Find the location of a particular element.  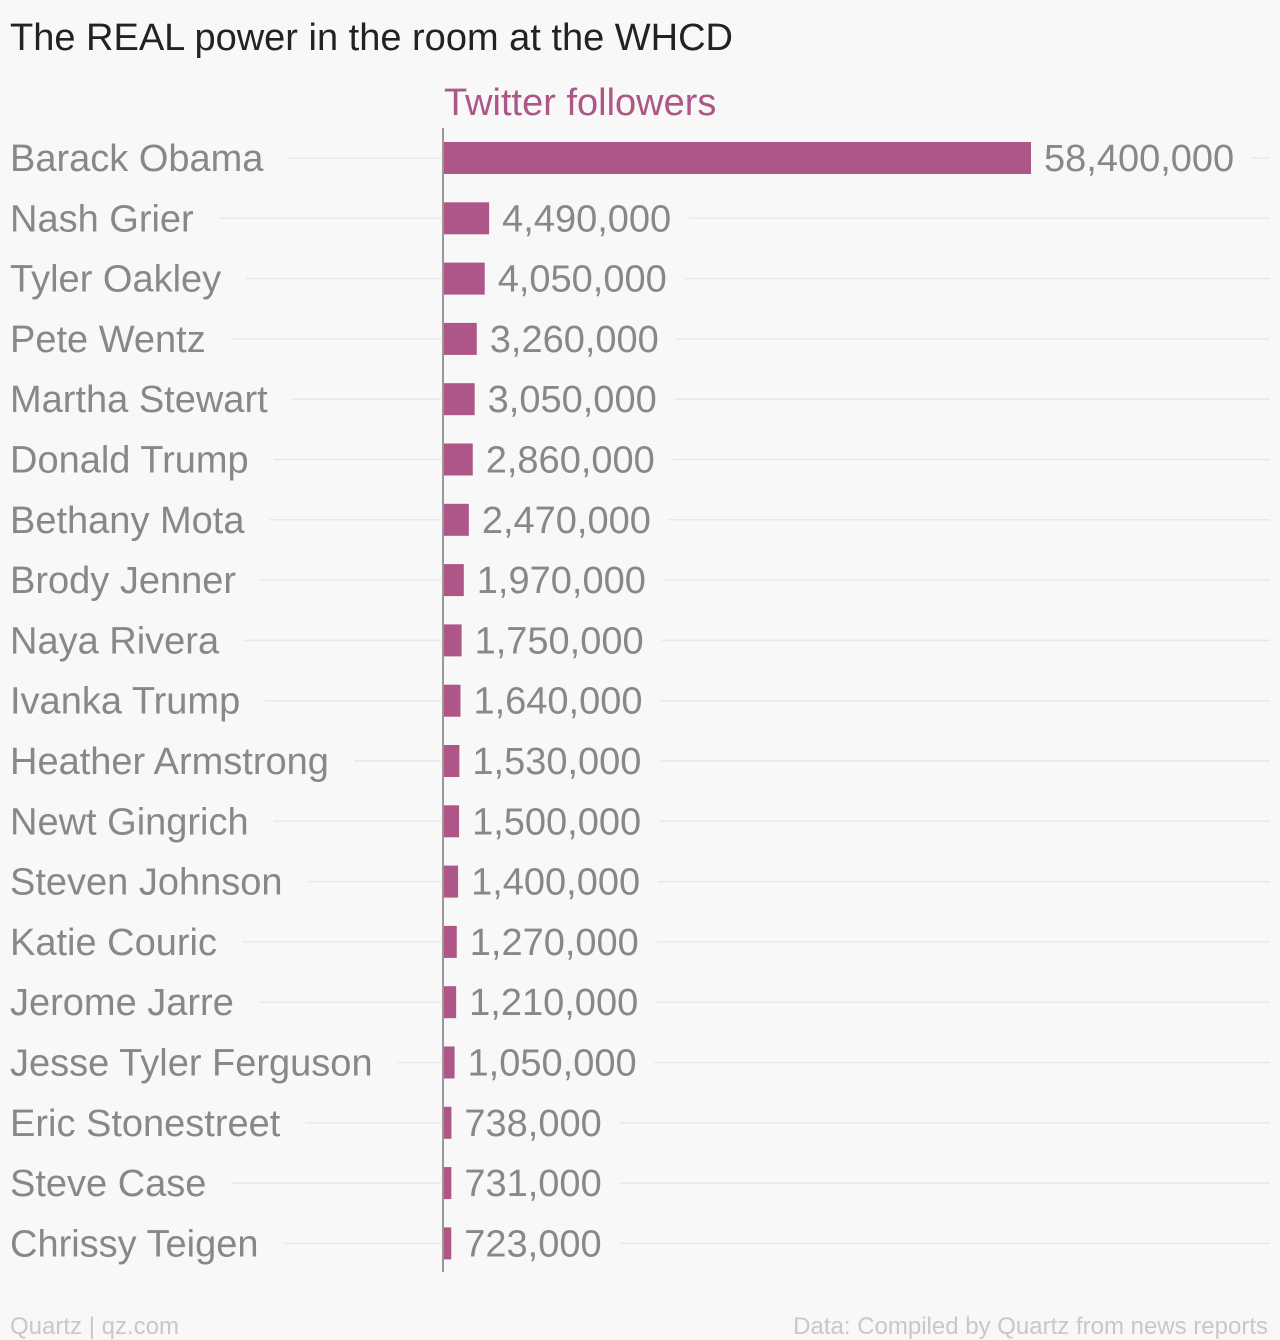

category-label: Steven Johnson is located at coordinates (146, 883).